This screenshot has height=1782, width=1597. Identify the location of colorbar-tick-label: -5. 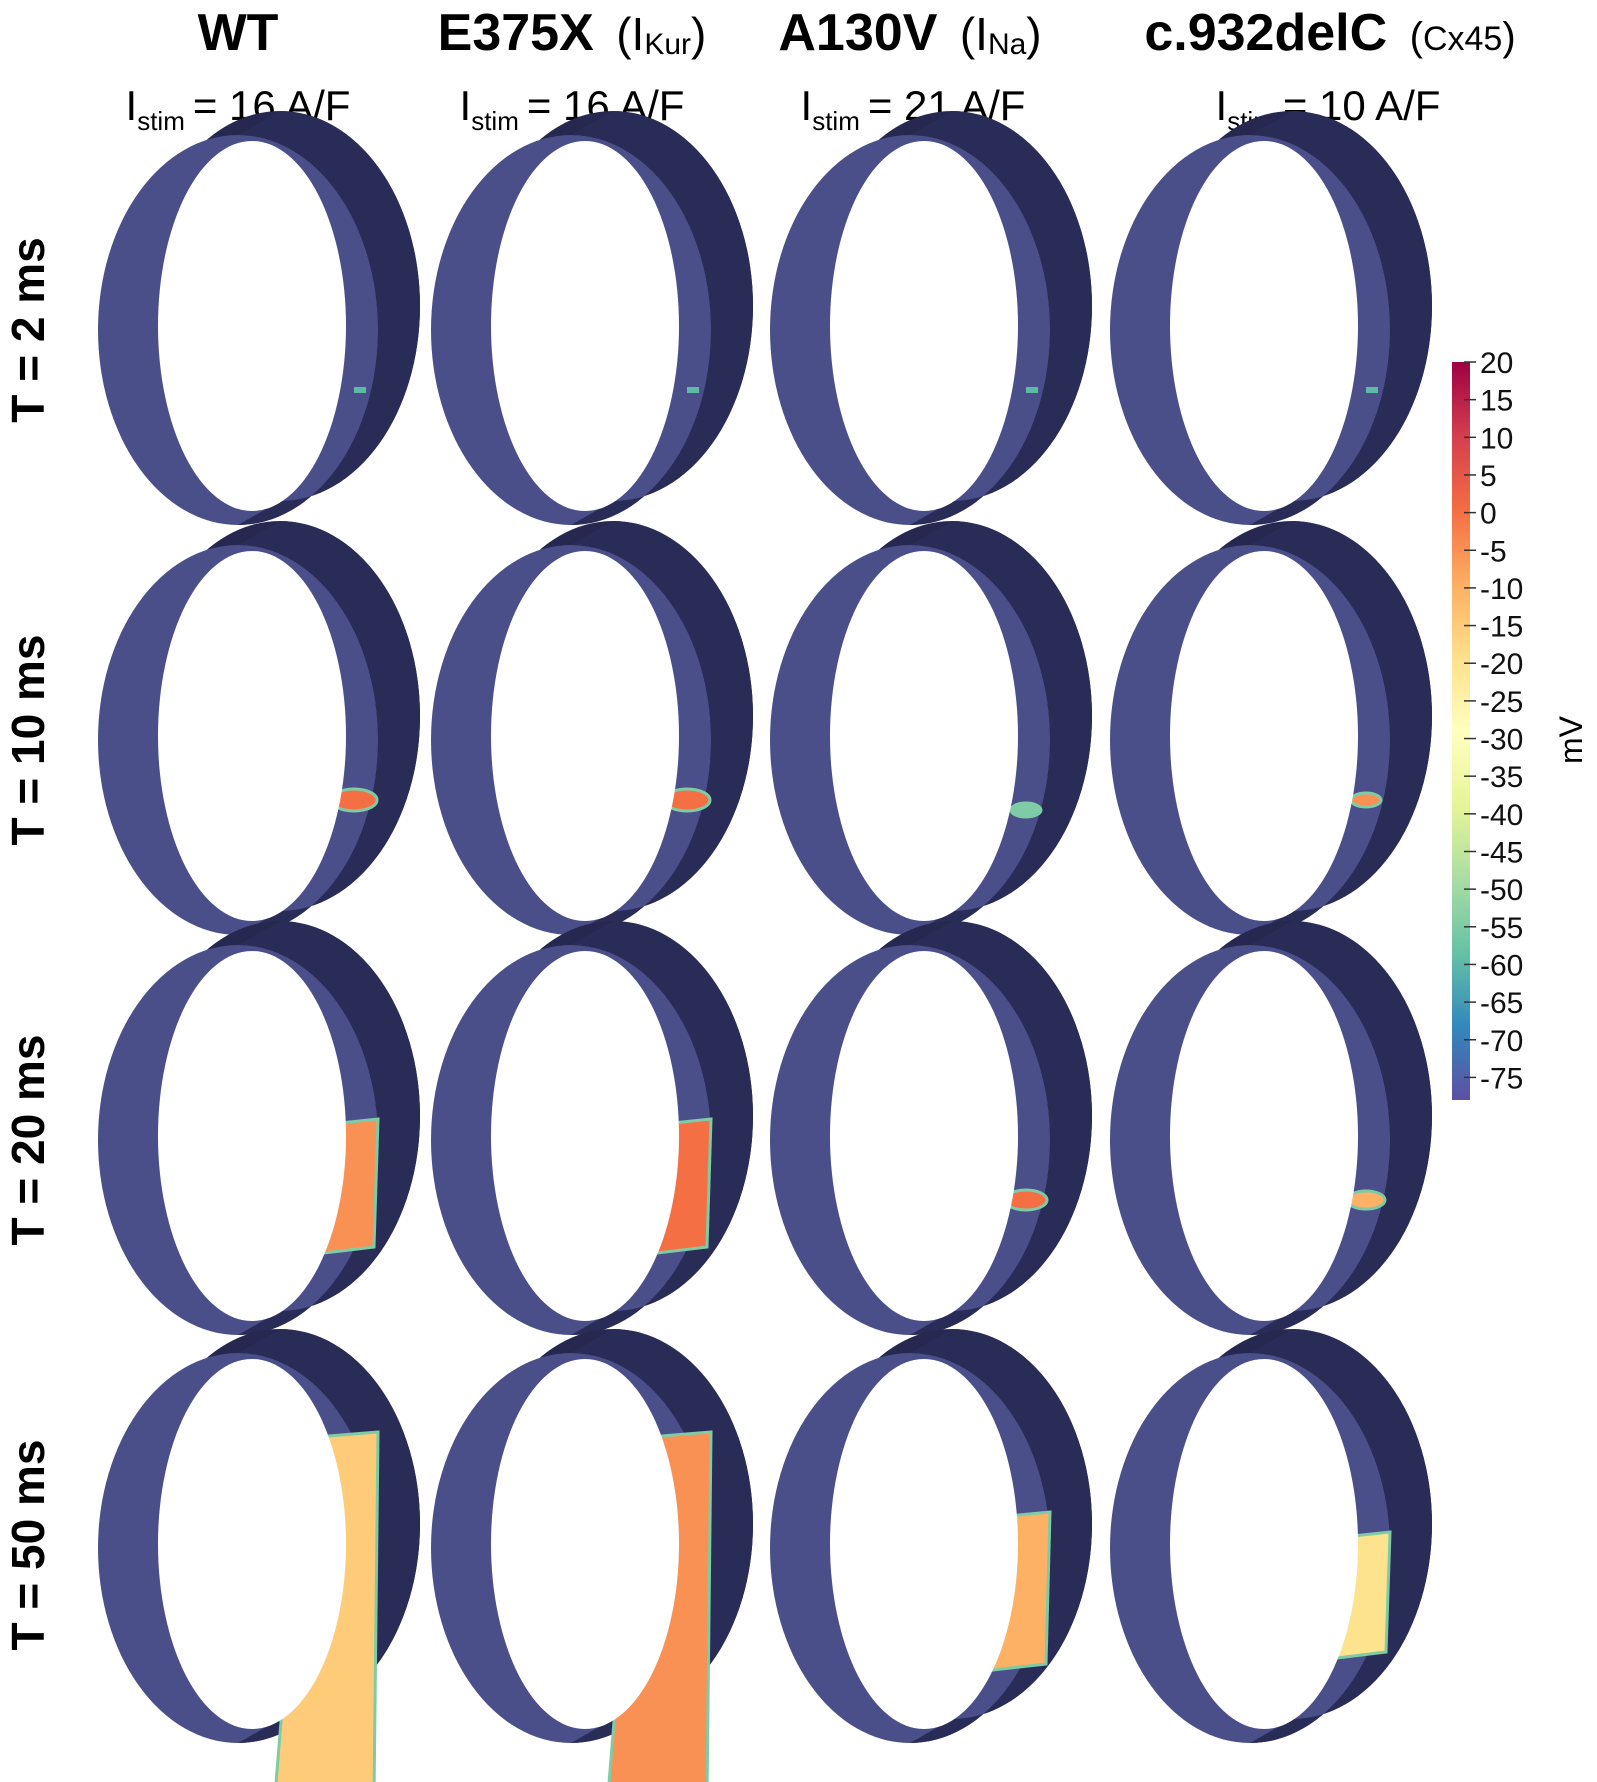
(1493, 551).